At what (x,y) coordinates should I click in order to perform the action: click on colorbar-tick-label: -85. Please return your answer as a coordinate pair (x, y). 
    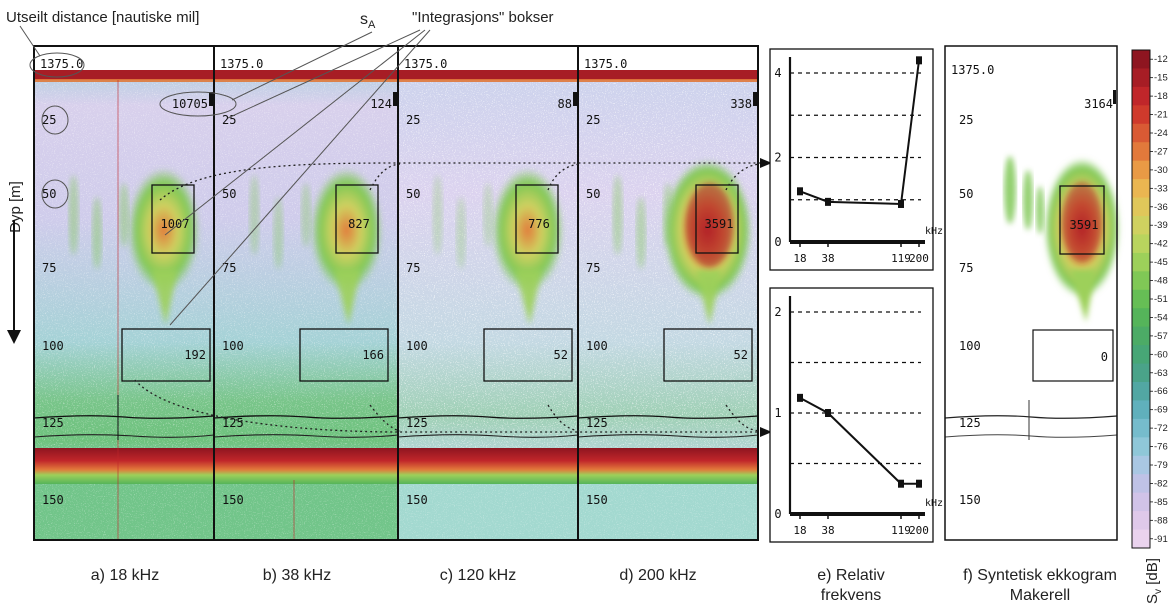
    Looking at the image, I should click on (1161, 502).